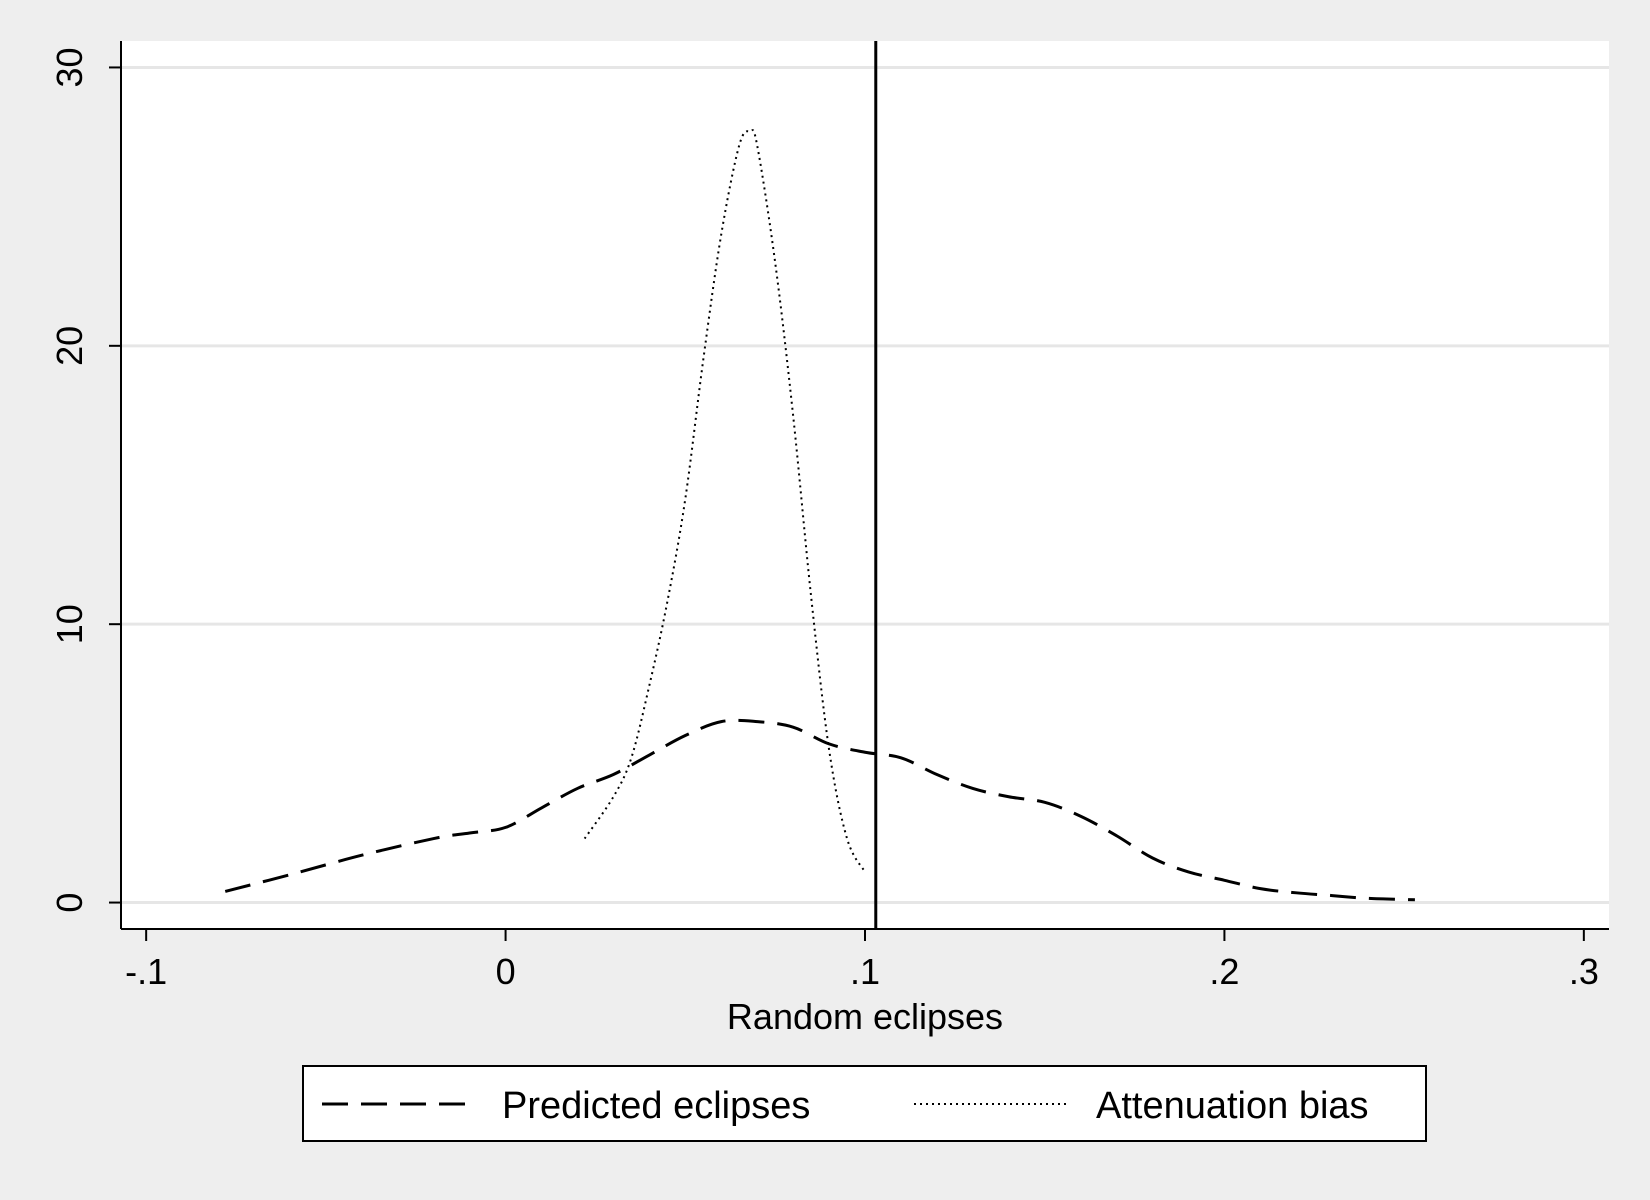  I want to click on legend-box, so click(864, 1103).